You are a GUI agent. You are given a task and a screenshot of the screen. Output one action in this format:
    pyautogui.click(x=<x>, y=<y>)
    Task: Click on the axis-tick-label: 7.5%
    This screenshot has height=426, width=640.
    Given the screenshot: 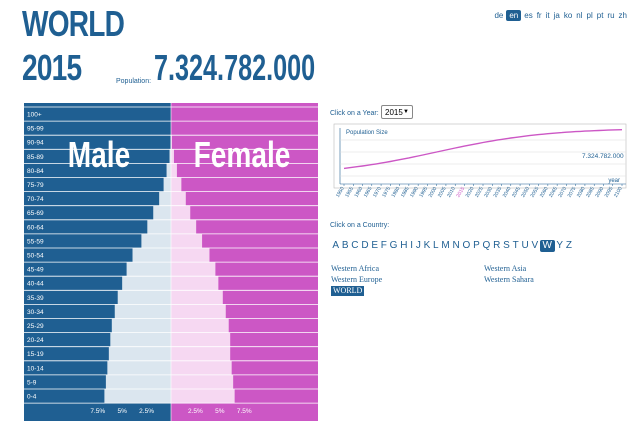 What is the action you would take?
    pyautogui.click(x=244, y=411)
    